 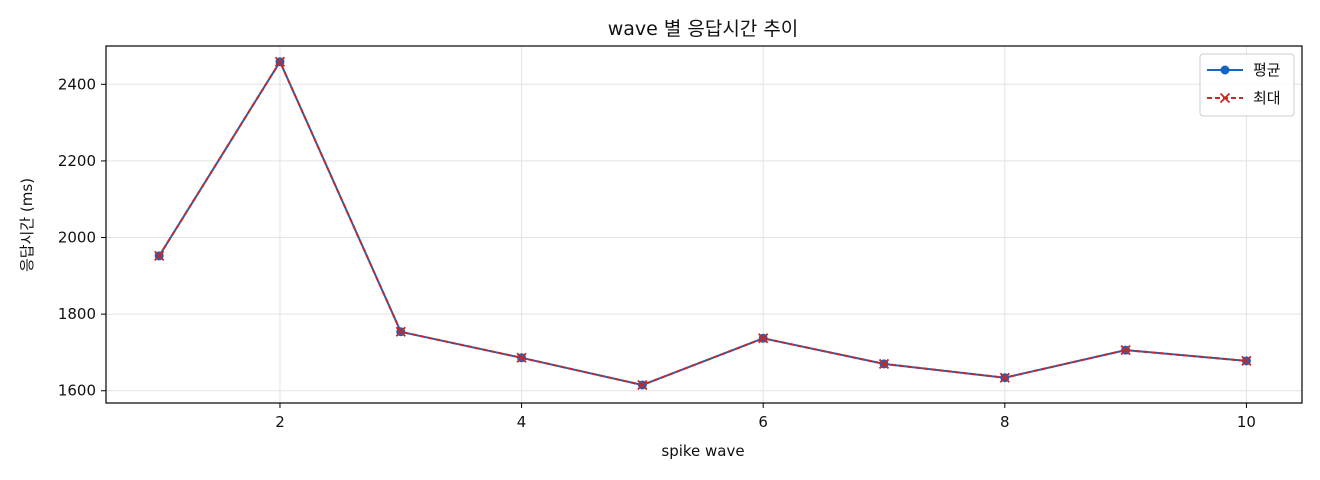 I want to click on x-tick-label: 4, so click(x=522, y=422).